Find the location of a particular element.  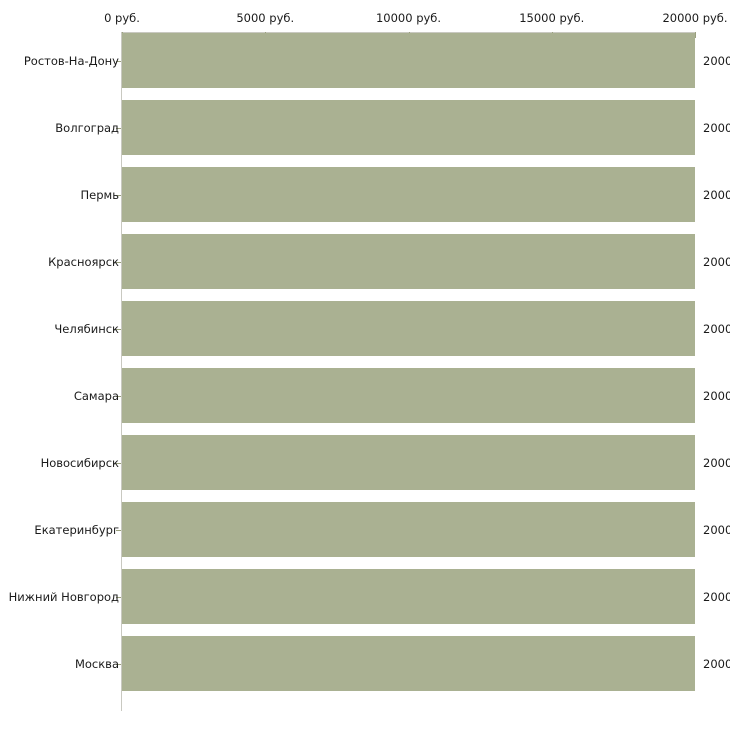

x-axis-tick-label: 5000 руб. is located at coordinates (265, 18).